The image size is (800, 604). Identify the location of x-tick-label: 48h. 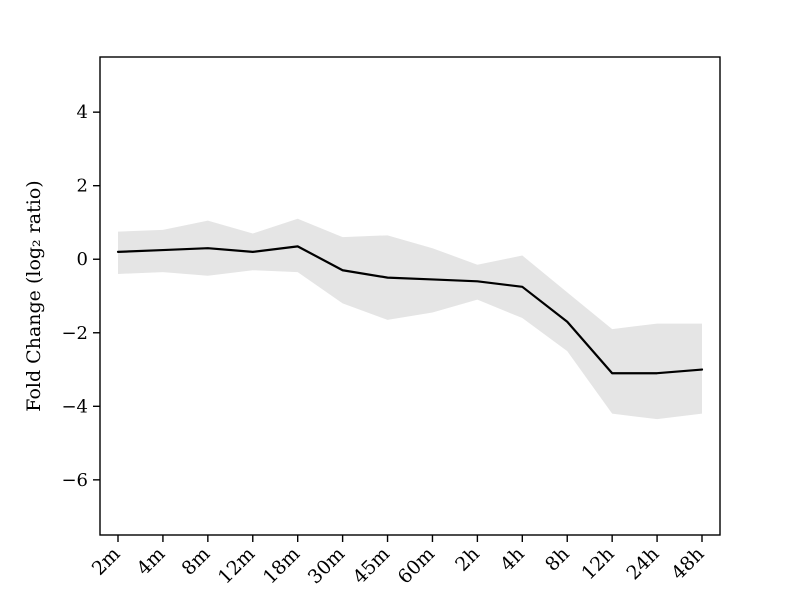
(687, 563).